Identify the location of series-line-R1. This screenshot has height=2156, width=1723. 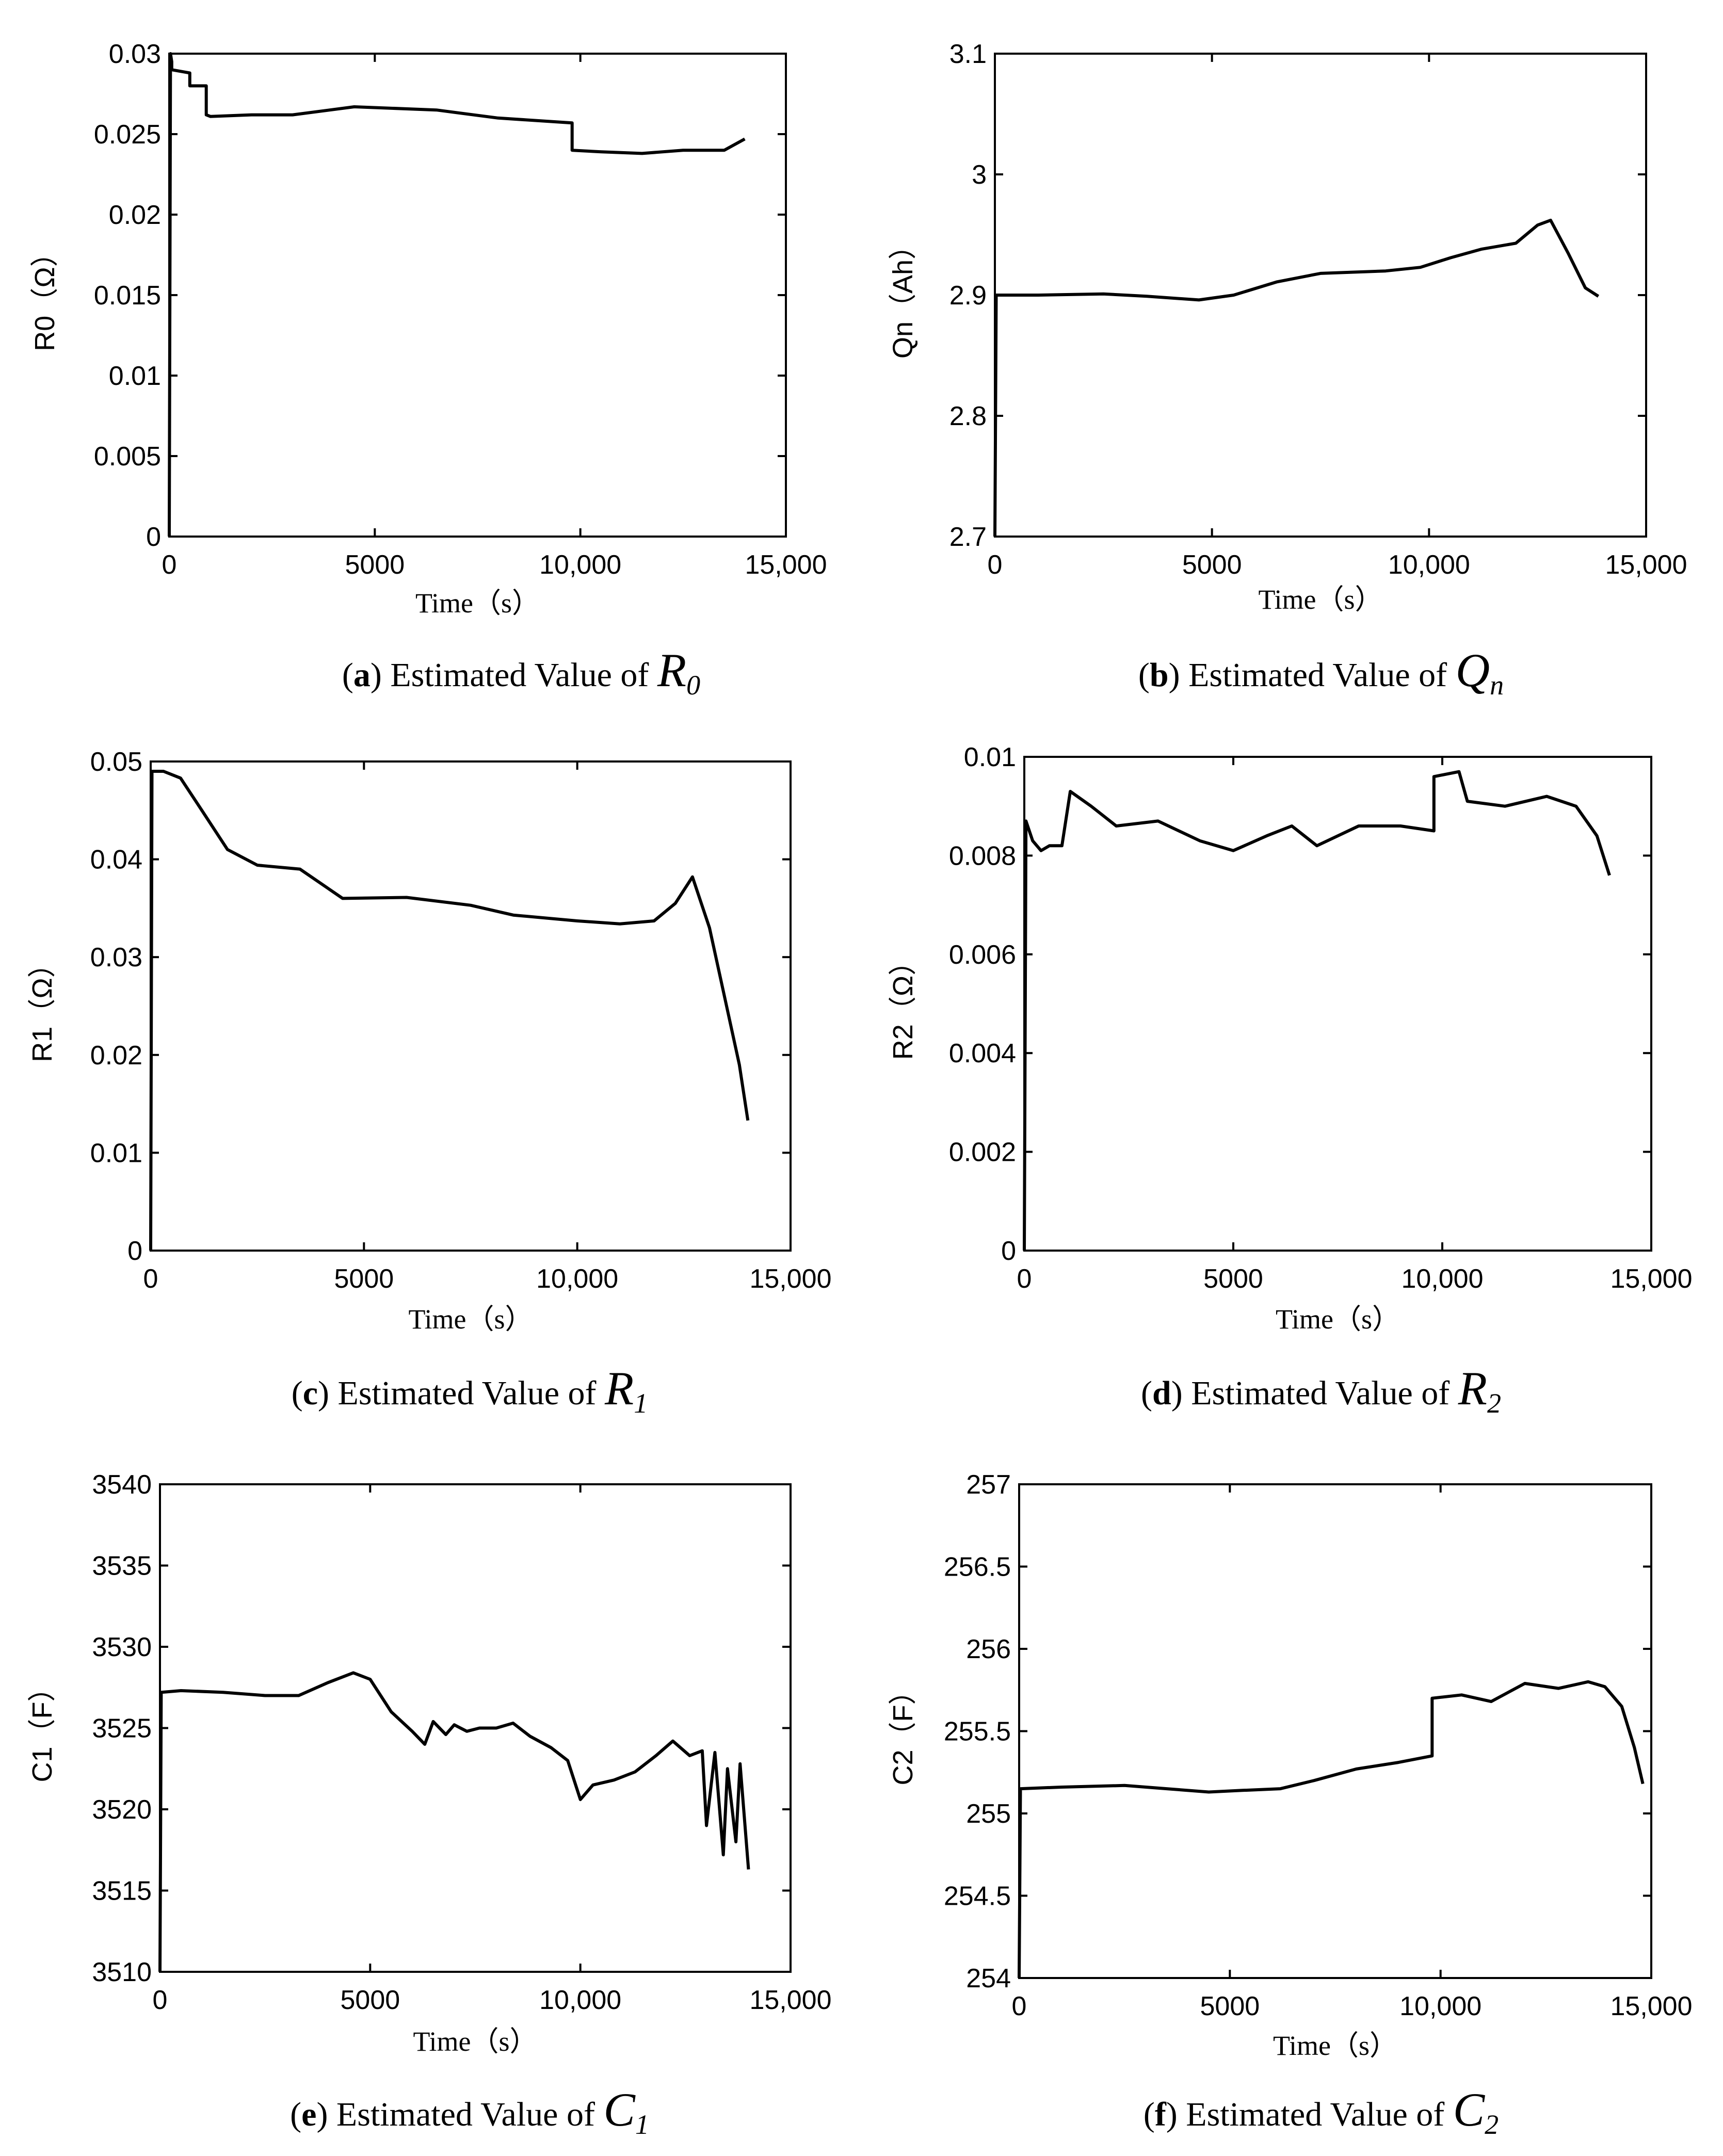
(450, 1010).